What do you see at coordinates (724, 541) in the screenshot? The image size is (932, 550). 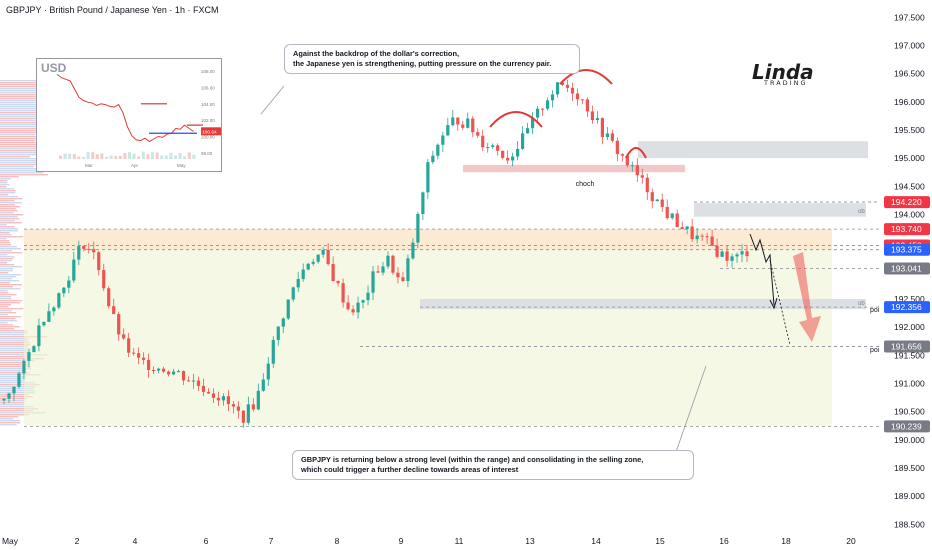 I see `x-tick-label: 16` at bounding box center [724, 541].